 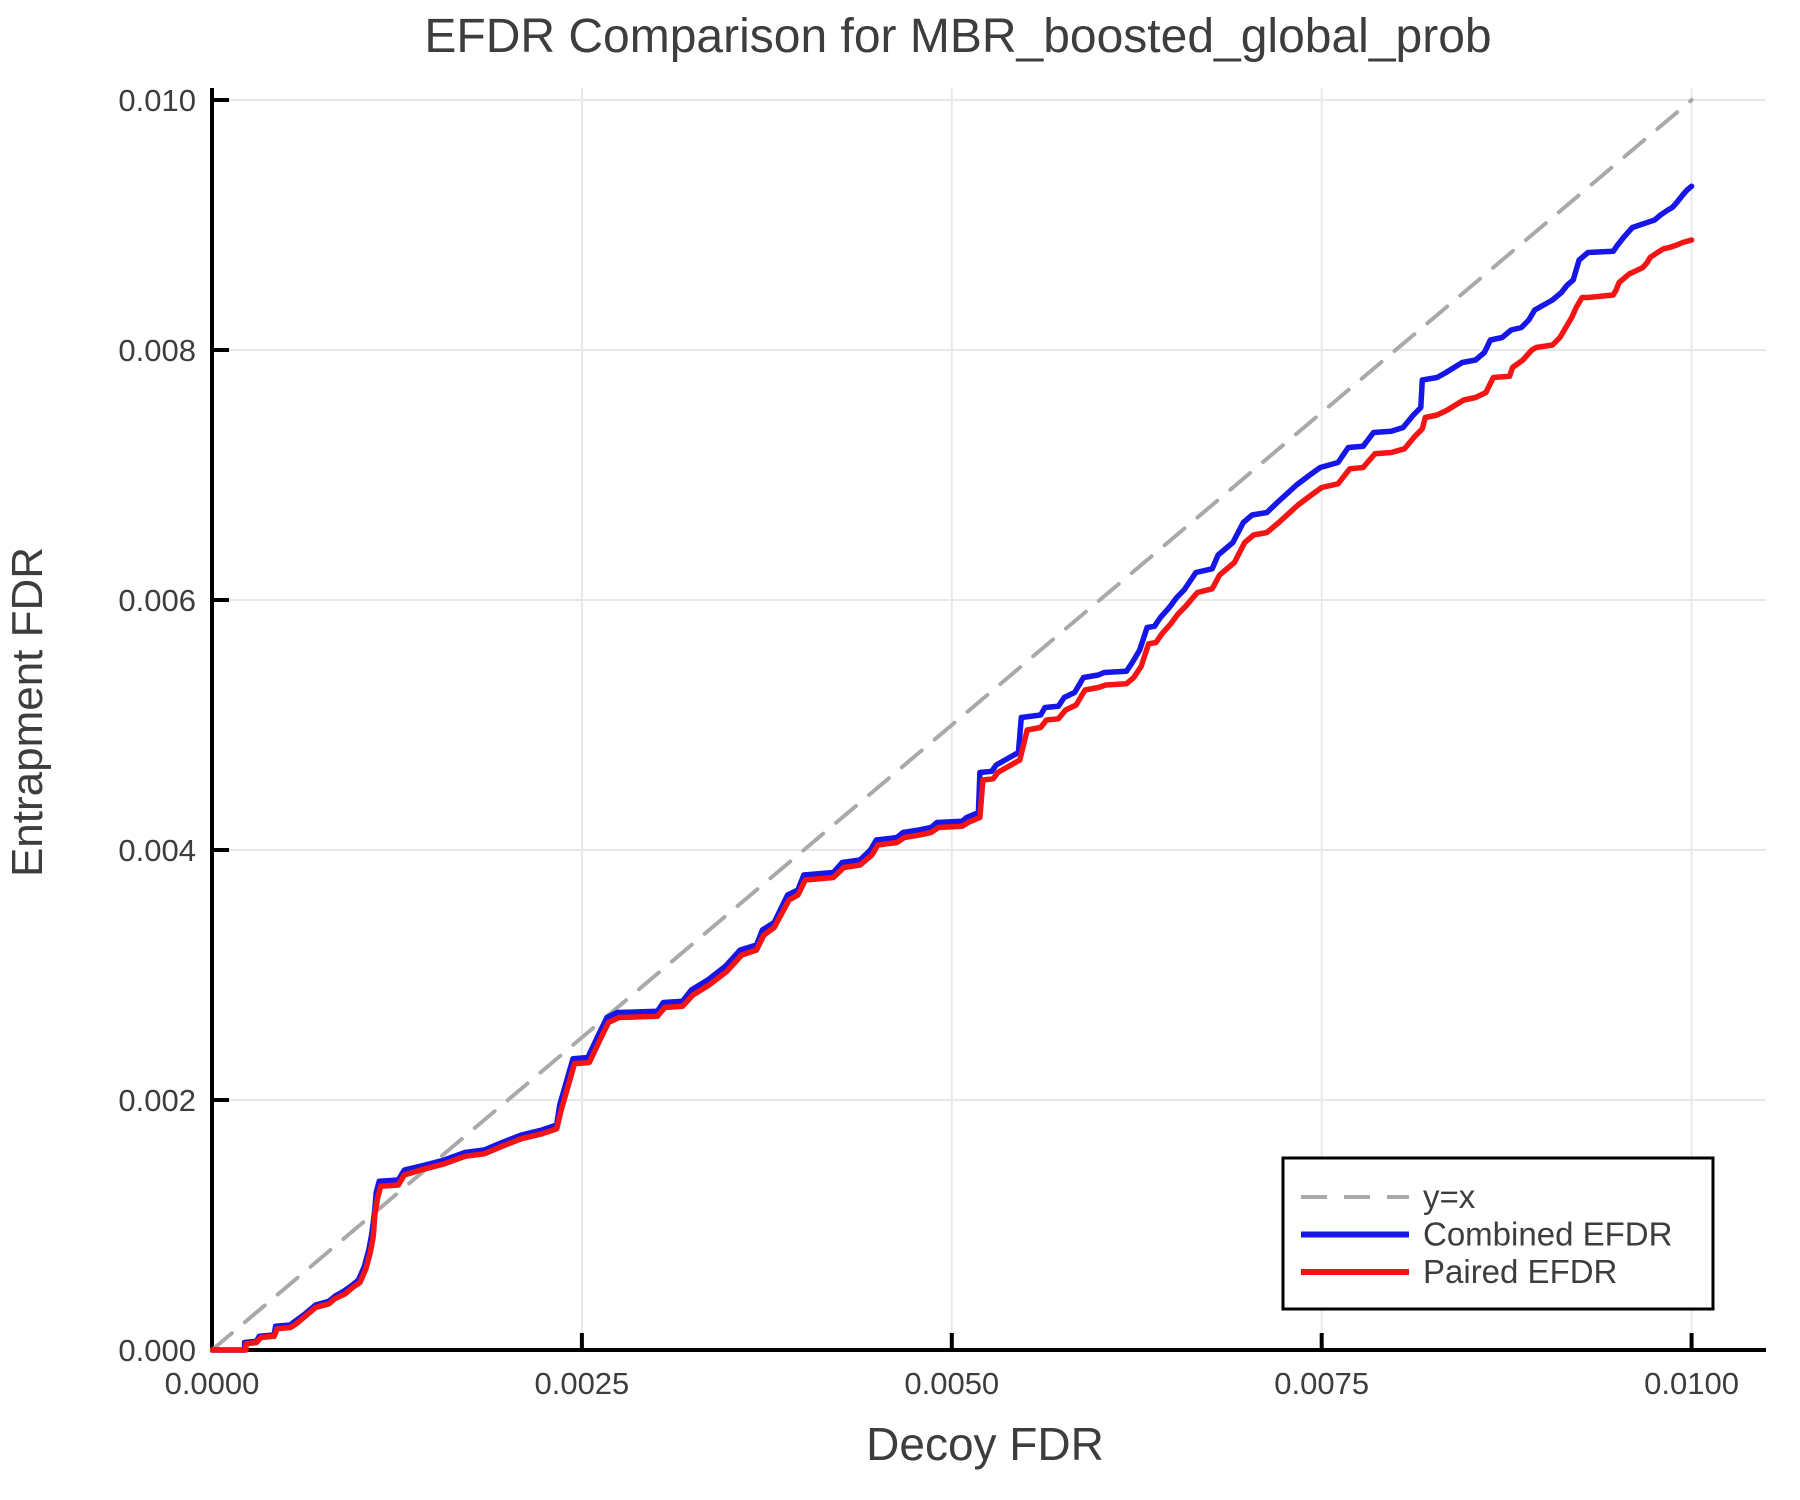 What do you see at coordinates (1321, 1383) in the screenshot?
I see `x-tick-label-0.0075: 0.0075` at bounding box center [1321, 1383].